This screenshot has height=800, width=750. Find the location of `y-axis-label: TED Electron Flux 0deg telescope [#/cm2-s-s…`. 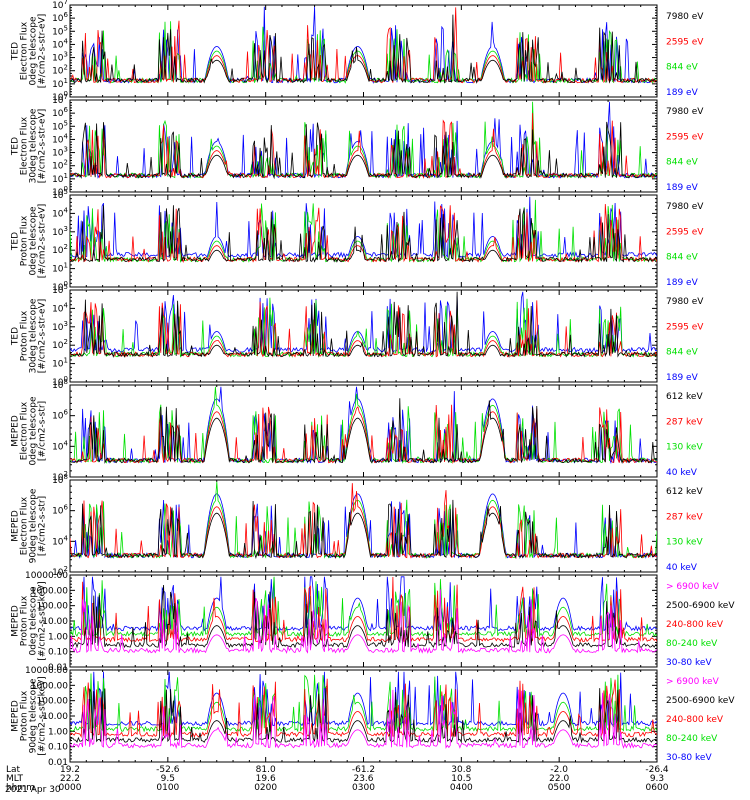

y-axis-label: TED Electron Flux 0deg telescope [#/cm2-s-s… is located at coordinates (29, 51).